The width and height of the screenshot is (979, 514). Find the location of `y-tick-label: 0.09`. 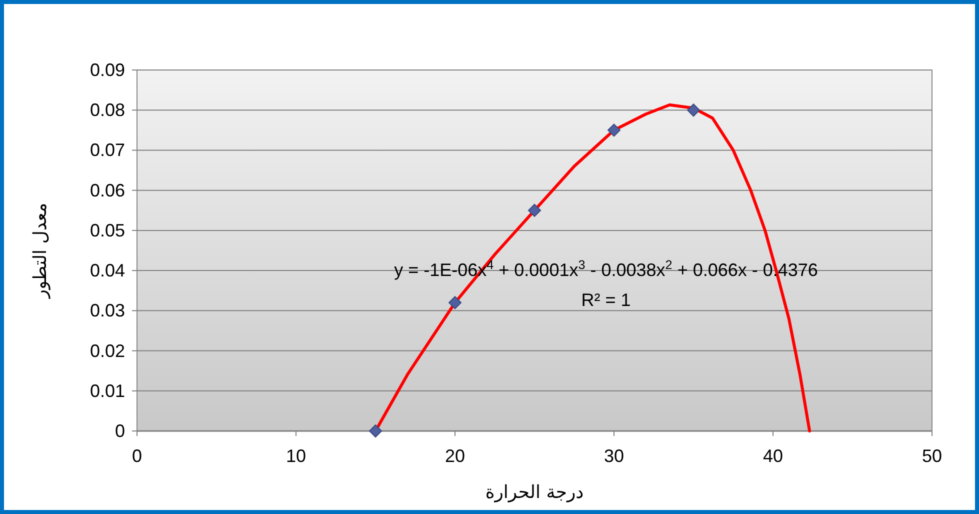

y-tick-label: 0.09 is located at coordinates (107, 70).